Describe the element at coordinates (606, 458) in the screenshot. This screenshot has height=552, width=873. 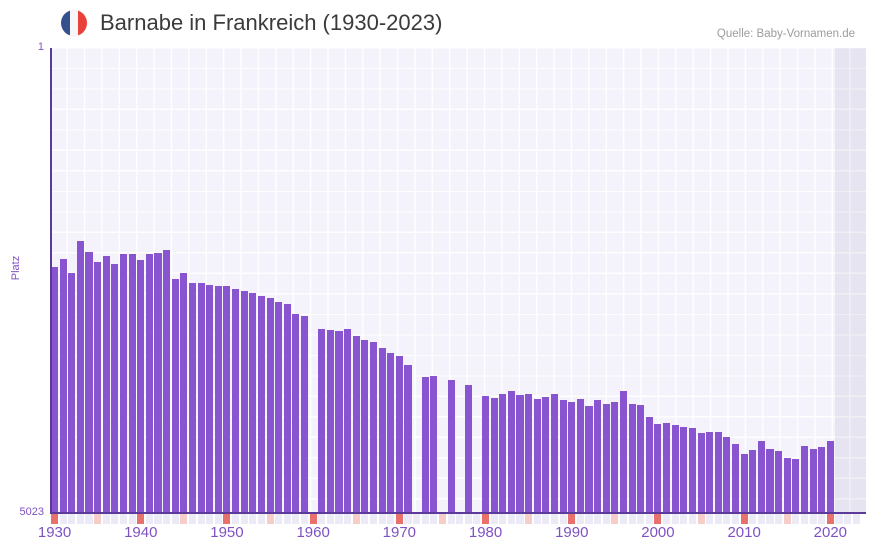
I see `bar-1994` at that location.